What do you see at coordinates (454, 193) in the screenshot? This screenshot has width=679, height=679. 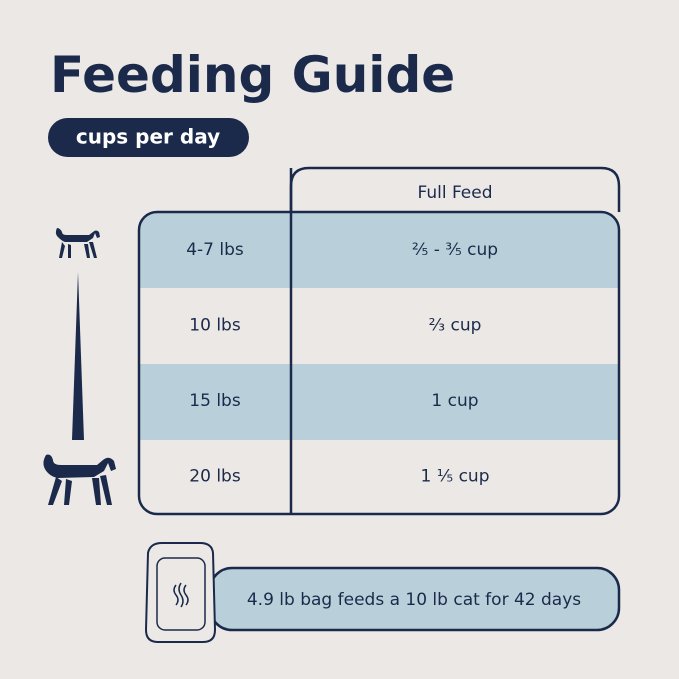 I see `column-header: Full Feed` at bounding box center [454, 193].